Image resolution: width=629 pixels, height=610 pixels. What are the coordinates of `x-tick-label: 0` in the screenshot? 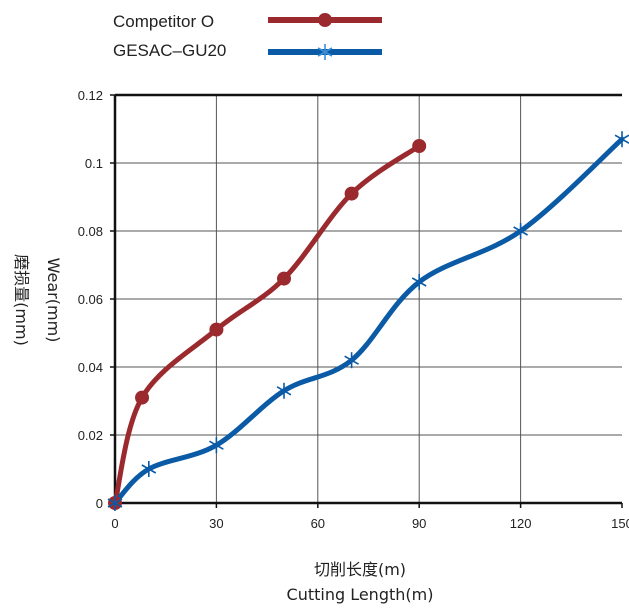 It's located at (114, 523).